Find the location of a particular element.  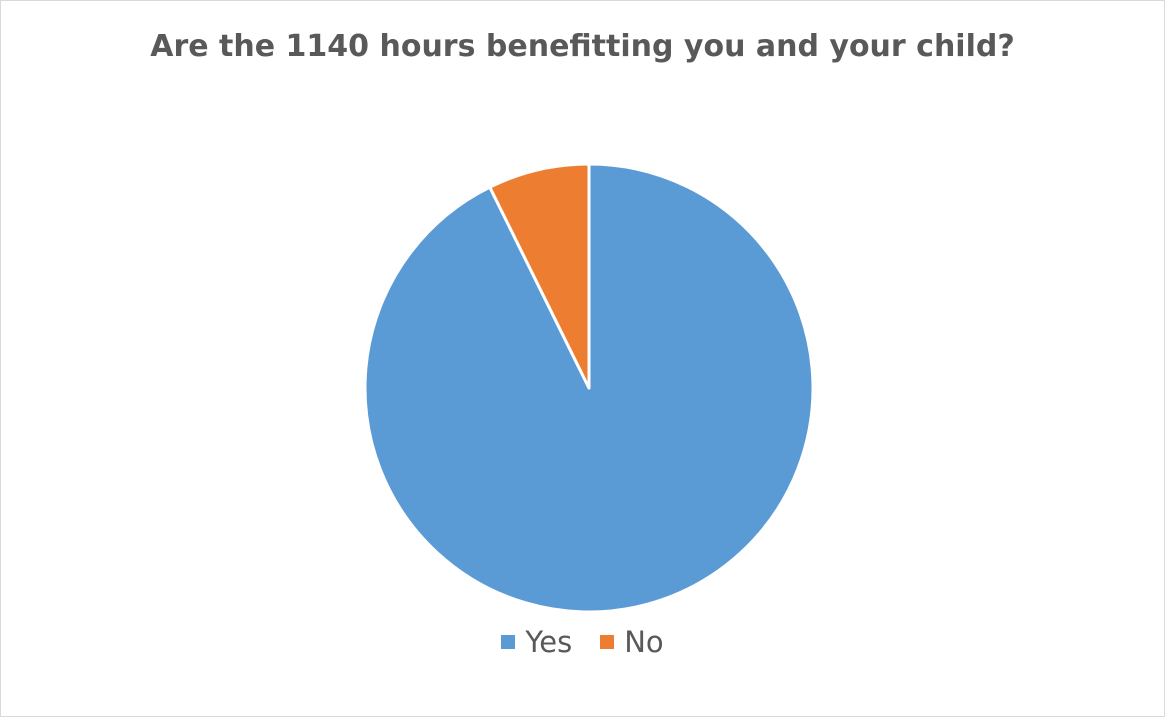

pie-slice-no is located at coordinates (539, 276).